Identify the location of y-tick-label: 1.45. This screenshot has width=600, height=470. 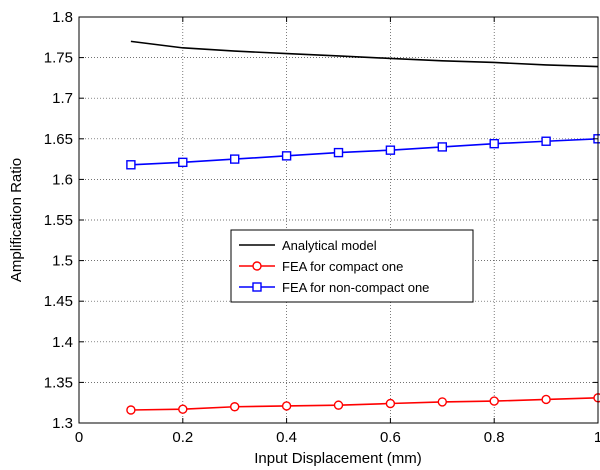
(58, 301).